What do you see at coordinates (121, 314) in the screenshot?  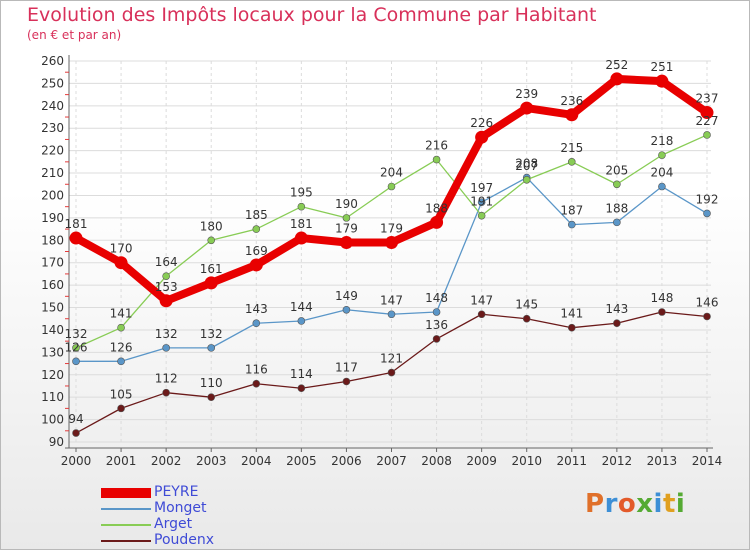 I see `data-label-arget: 141` at bounding box center [121, 314].